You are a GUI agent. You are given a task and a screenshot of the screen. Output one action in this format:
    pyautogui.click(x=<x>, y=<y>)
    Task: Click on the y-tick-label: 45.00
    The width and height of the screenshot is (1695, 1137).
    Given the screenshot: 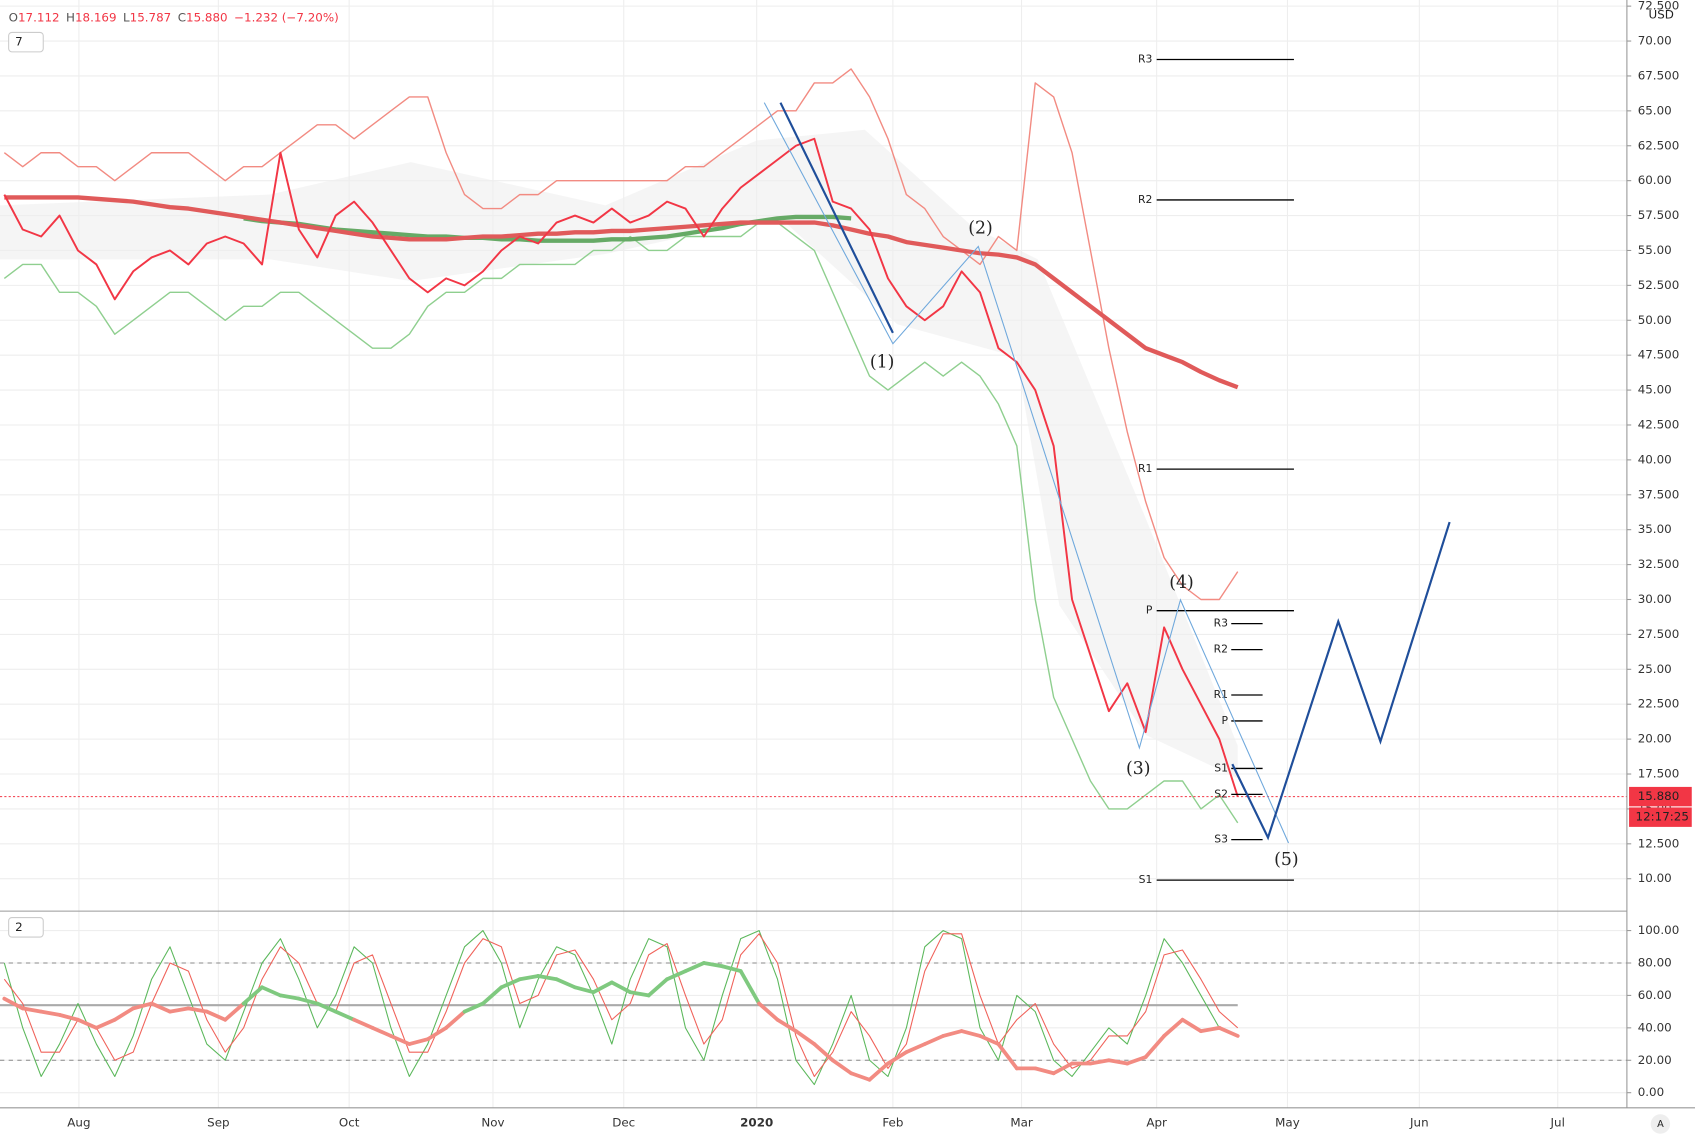 What is the action you would take?
    pyautogui.click(x=1655, y=390)
    